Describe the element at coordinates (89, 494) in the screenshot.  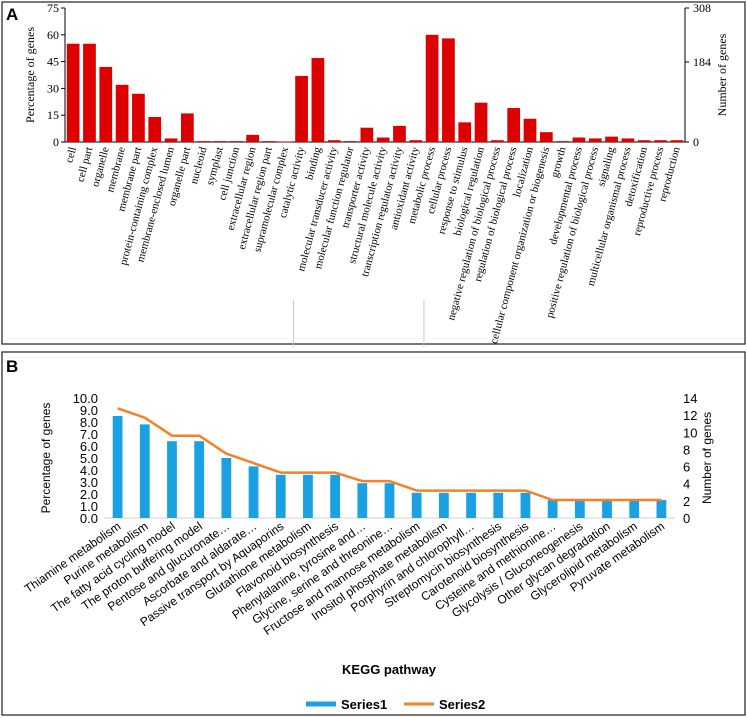
I see `b-y-tick-label: 2.0` at that location.